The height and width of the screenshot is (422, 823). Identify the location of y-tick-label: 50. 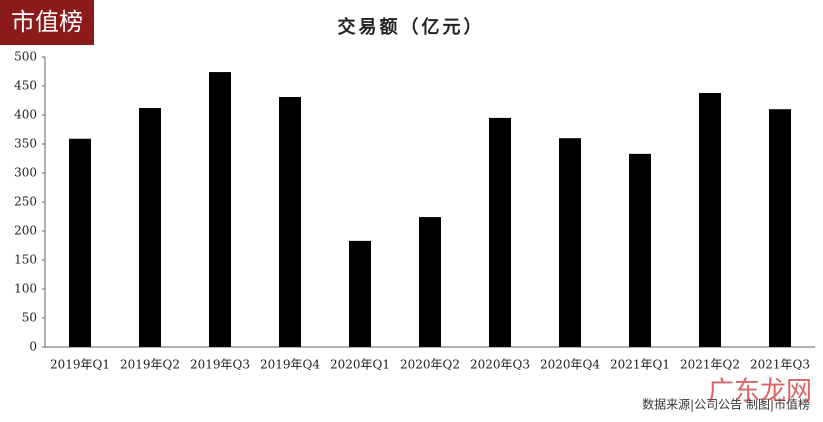
(29, 318).